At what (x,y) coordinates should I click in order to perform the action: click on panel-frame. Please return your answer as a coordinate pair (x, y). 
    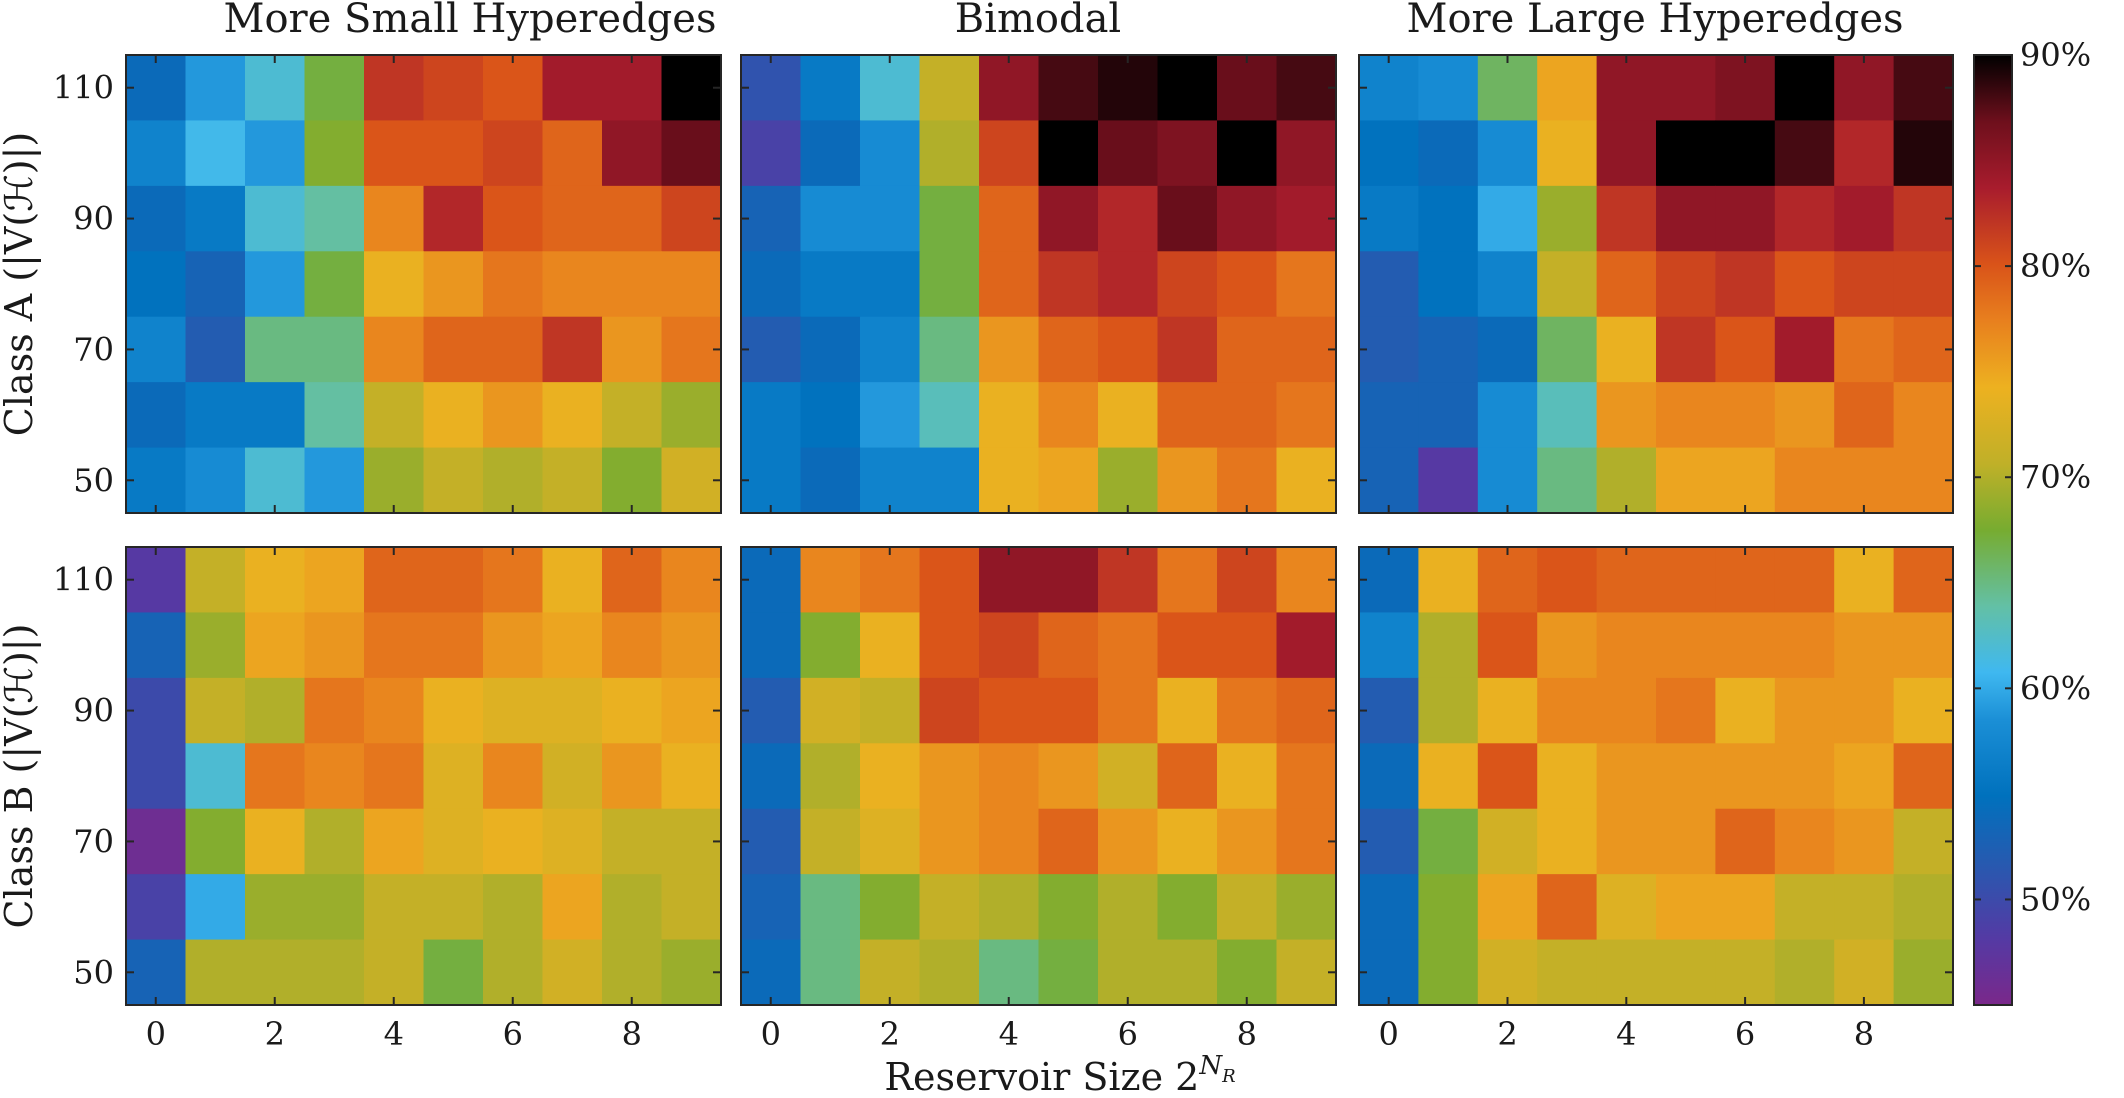
    Looking at the image, I should click on (1038, 284).